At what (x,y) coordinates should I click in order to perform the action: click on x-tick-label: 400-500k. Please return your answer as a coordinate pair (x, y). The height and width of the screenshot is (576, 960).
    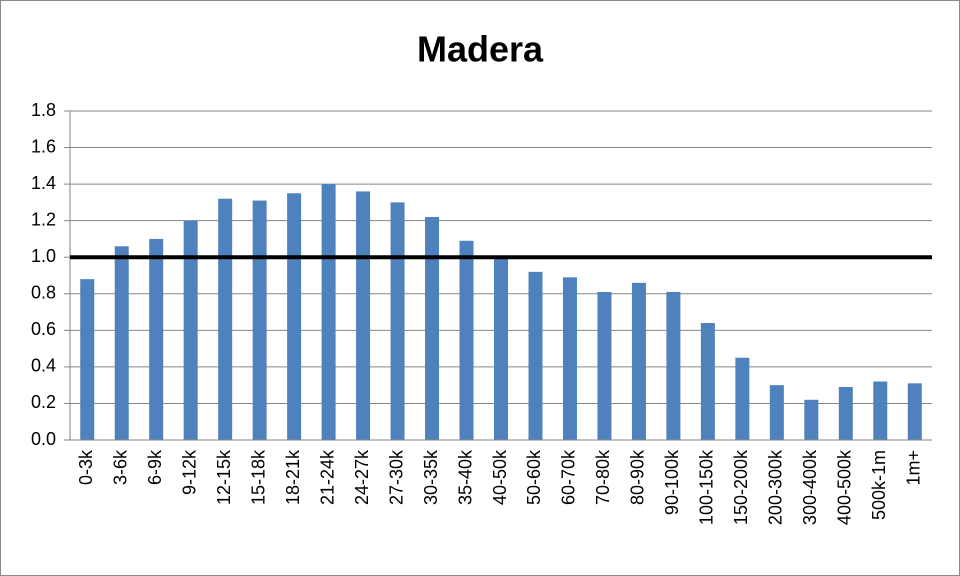
    Looking at the image, I should click on (845, 487).